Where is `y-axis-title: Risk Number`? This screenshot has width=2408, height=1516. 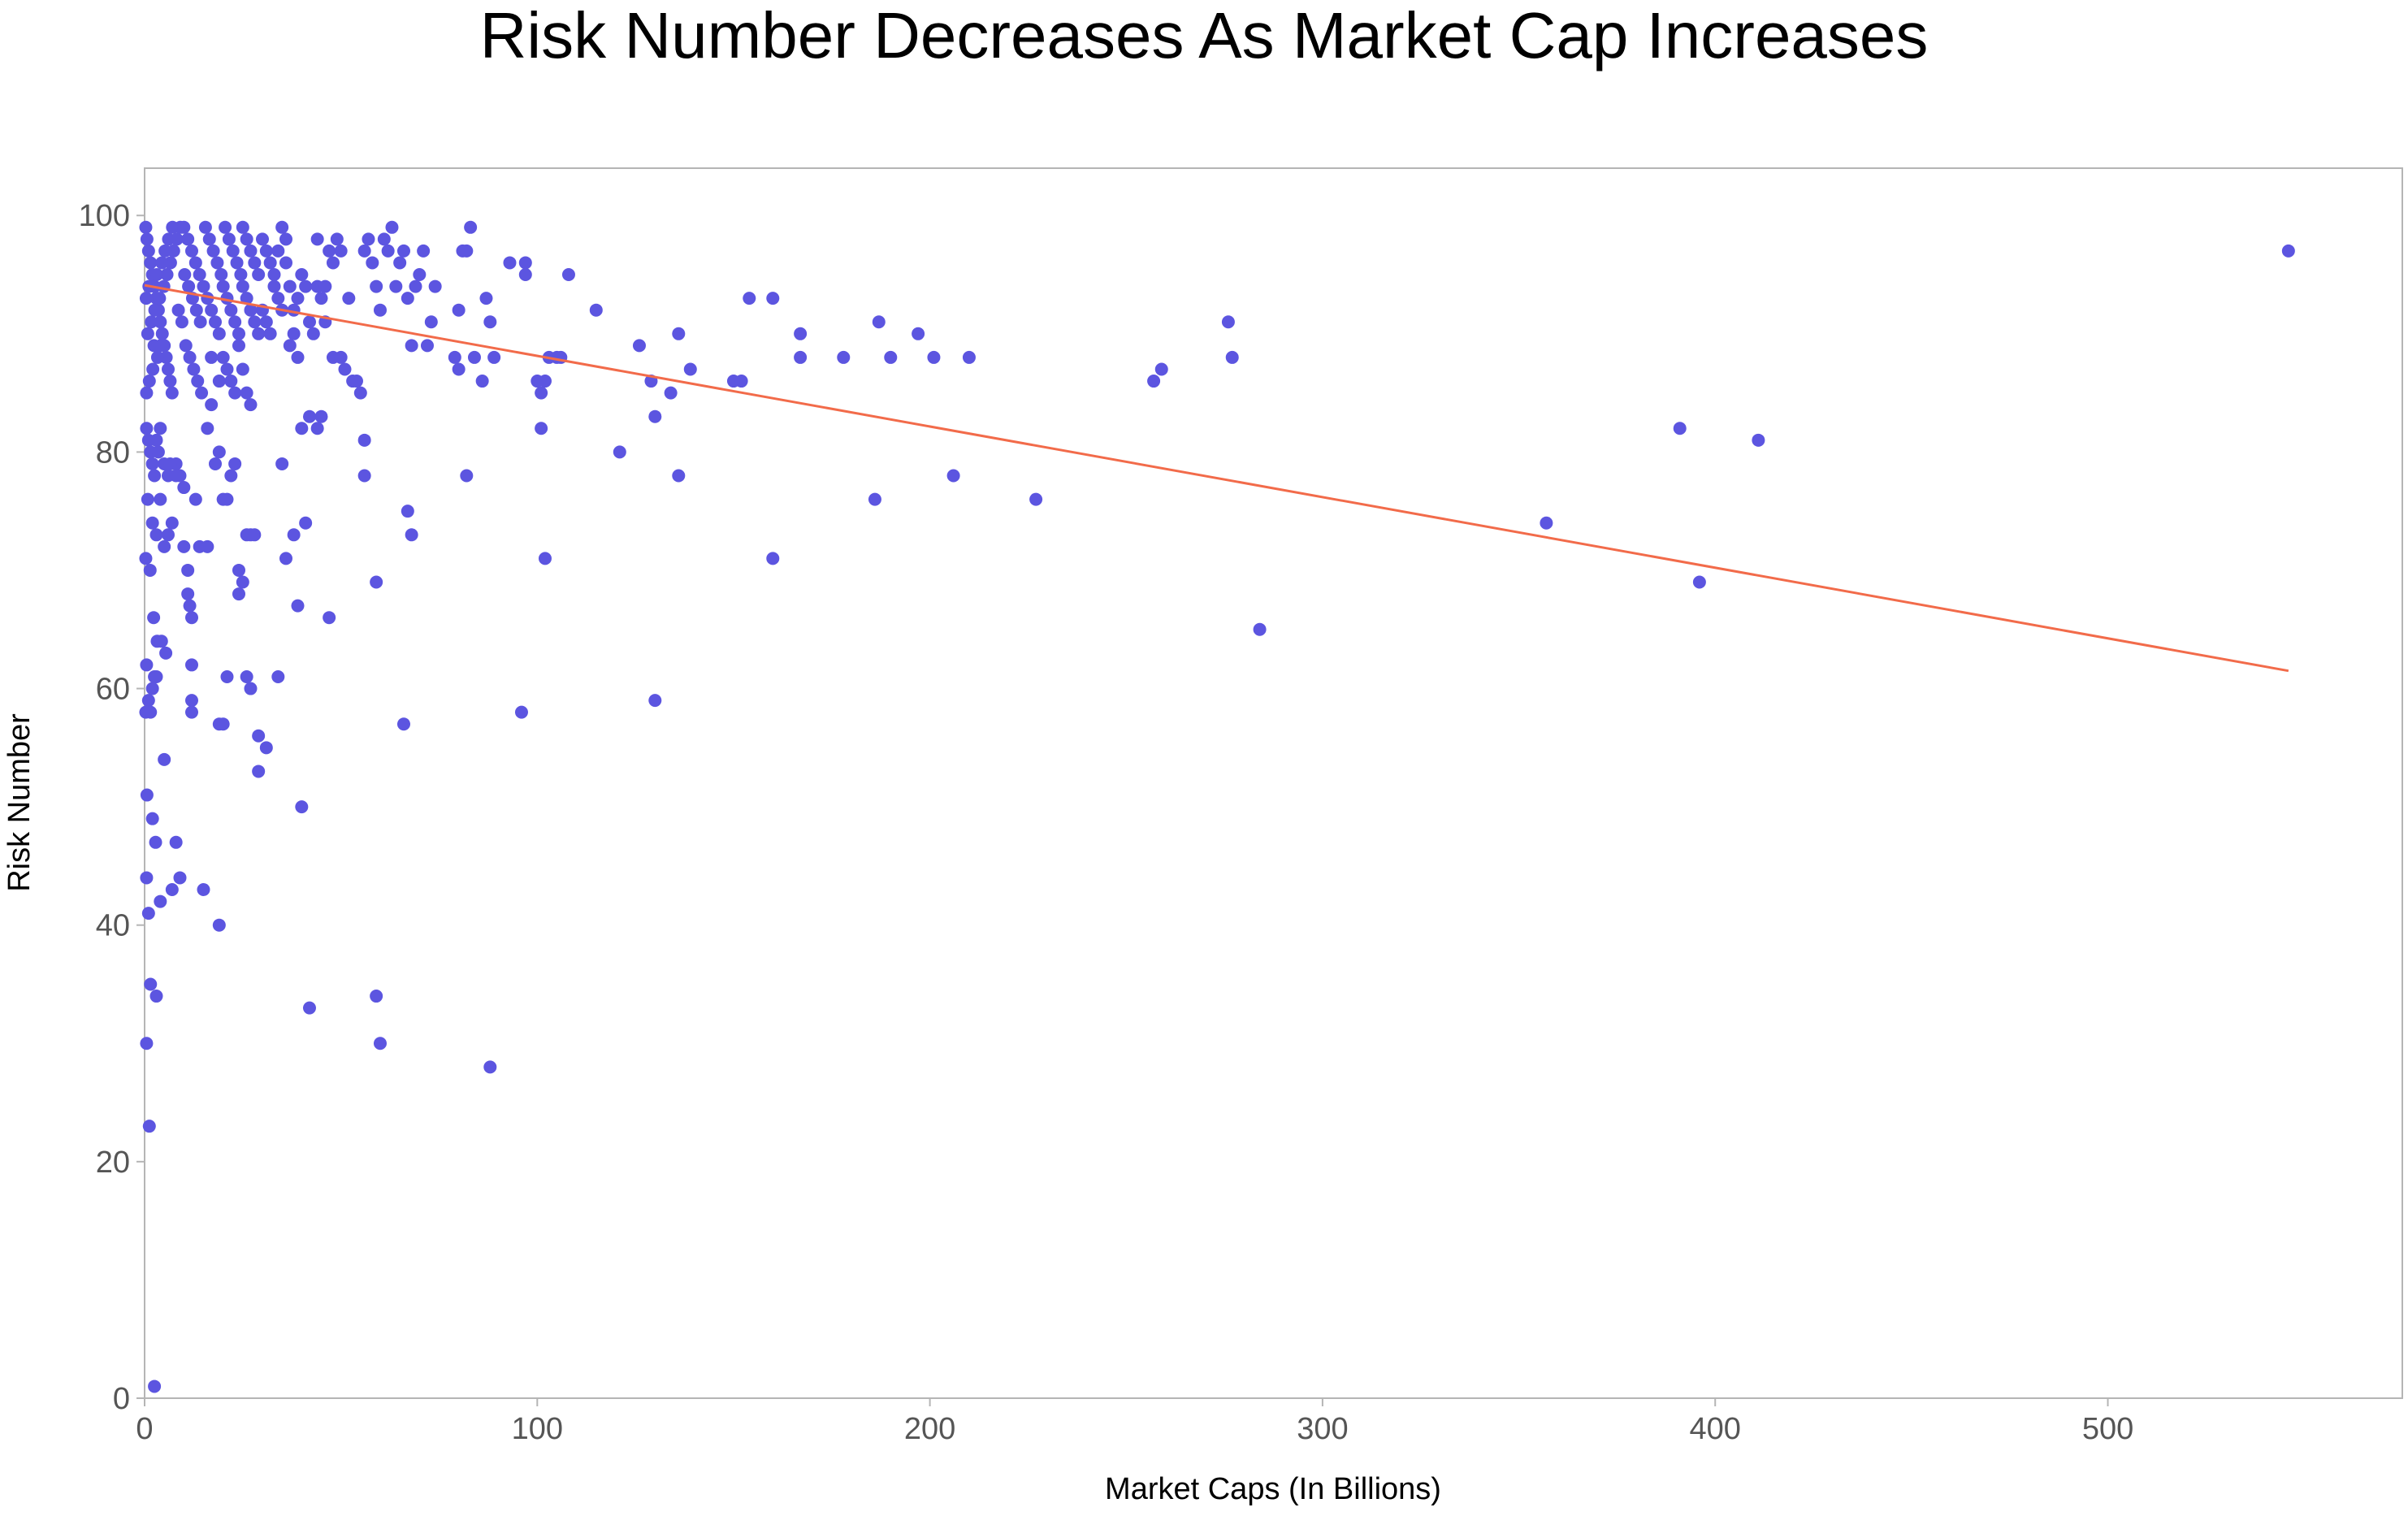 y-axis-title: Risk Number is located at coordinates (19, 802).